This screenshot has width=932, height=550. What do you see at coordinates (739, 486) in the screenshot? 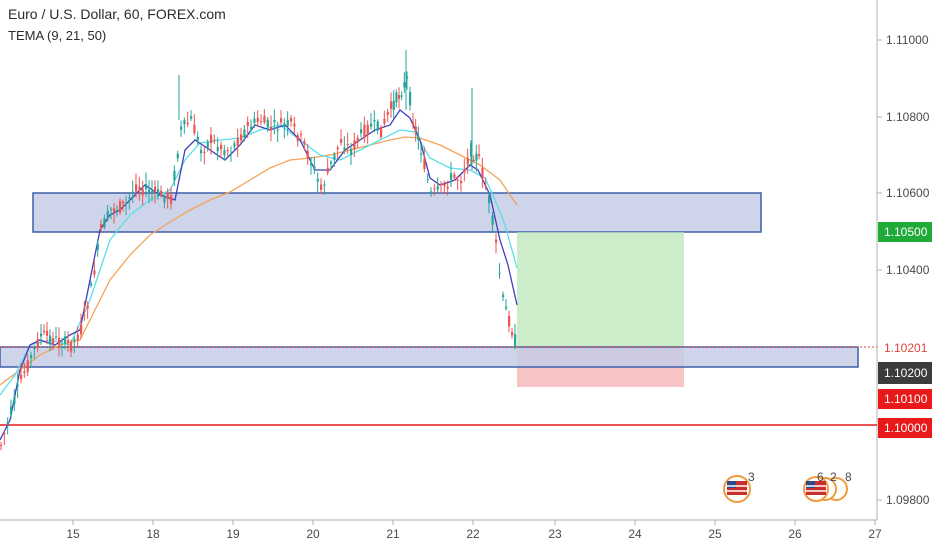
I see `event-marker-us-1: 3` at bounding box center [739, 486].